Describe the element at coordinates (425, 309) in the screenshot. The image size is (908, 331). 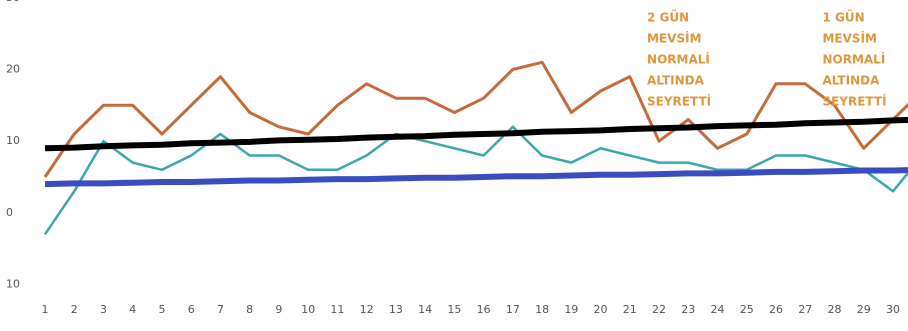
I see `x-tick-label: 14` at that location.